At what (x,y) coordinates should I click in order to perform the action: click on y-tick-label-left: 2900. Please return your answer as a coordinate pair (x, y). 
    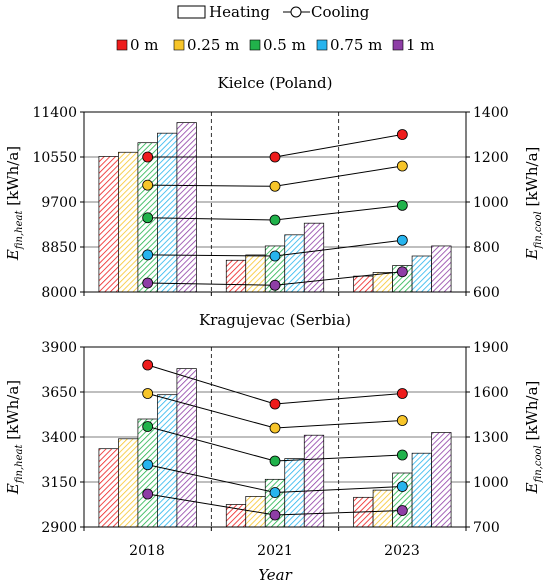
    Looking at the image, I should click on (59, 528).